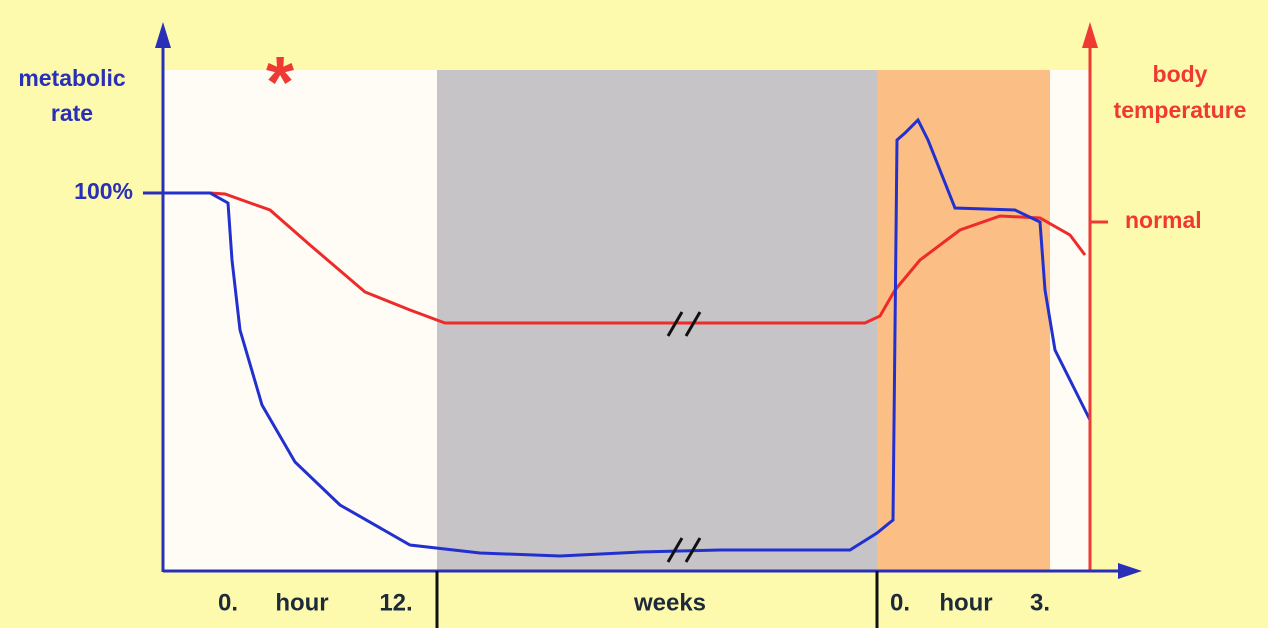  What do you see at coordinates (1180, 110) in the screenshot?
I see `right-axis-label: temperature` at bounding box center [1180, 110].